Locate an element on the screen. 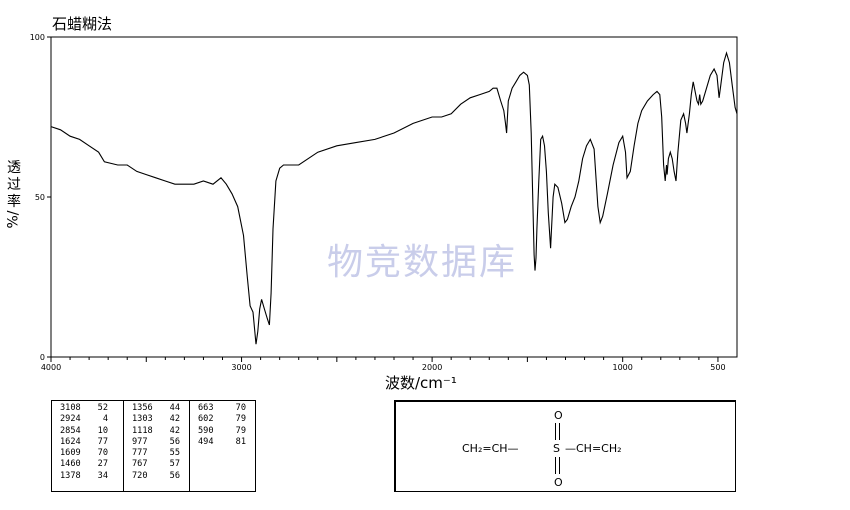 This screenshot has width=850, height=510. peak-transmittance: 55 is located at coordinates (174, 453).